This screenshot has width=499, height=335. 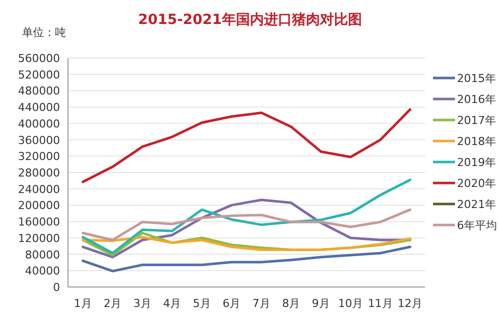 I want to click on x-tick-label: 3月, so click(x=142, y=303).